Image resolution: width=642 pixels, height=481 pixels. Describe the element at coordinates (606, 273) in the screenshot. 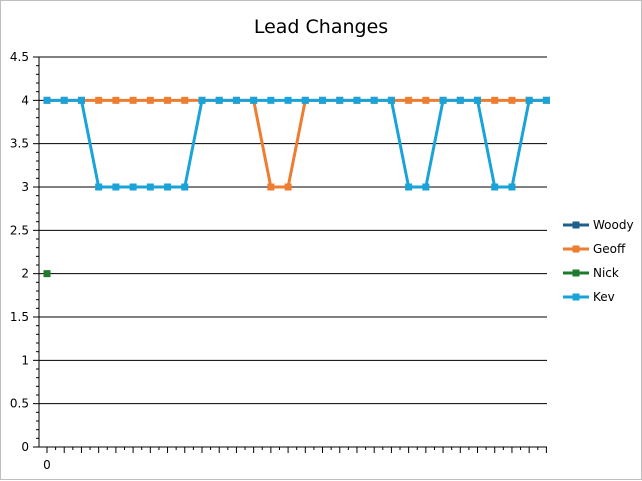

I see `legend-label: Nick` at that location.